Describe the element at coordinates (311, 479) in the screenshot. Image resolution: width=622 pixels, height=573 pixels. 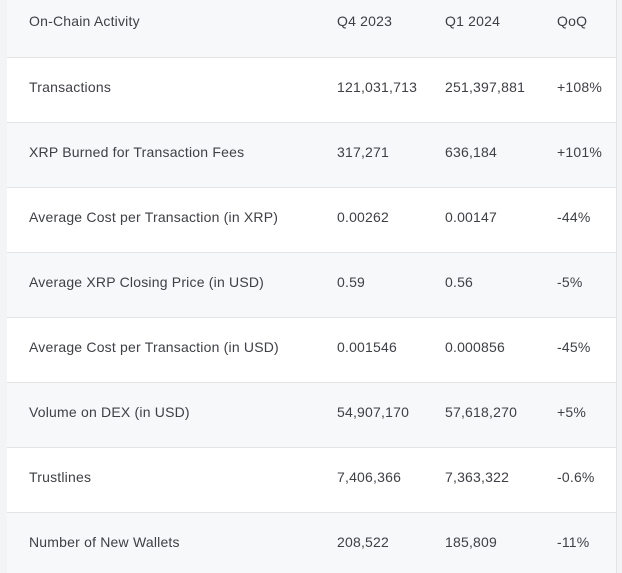
I see `table-row-trustlines: Trustlines 7,406,366 7,363,322 -0.6%` at that location.